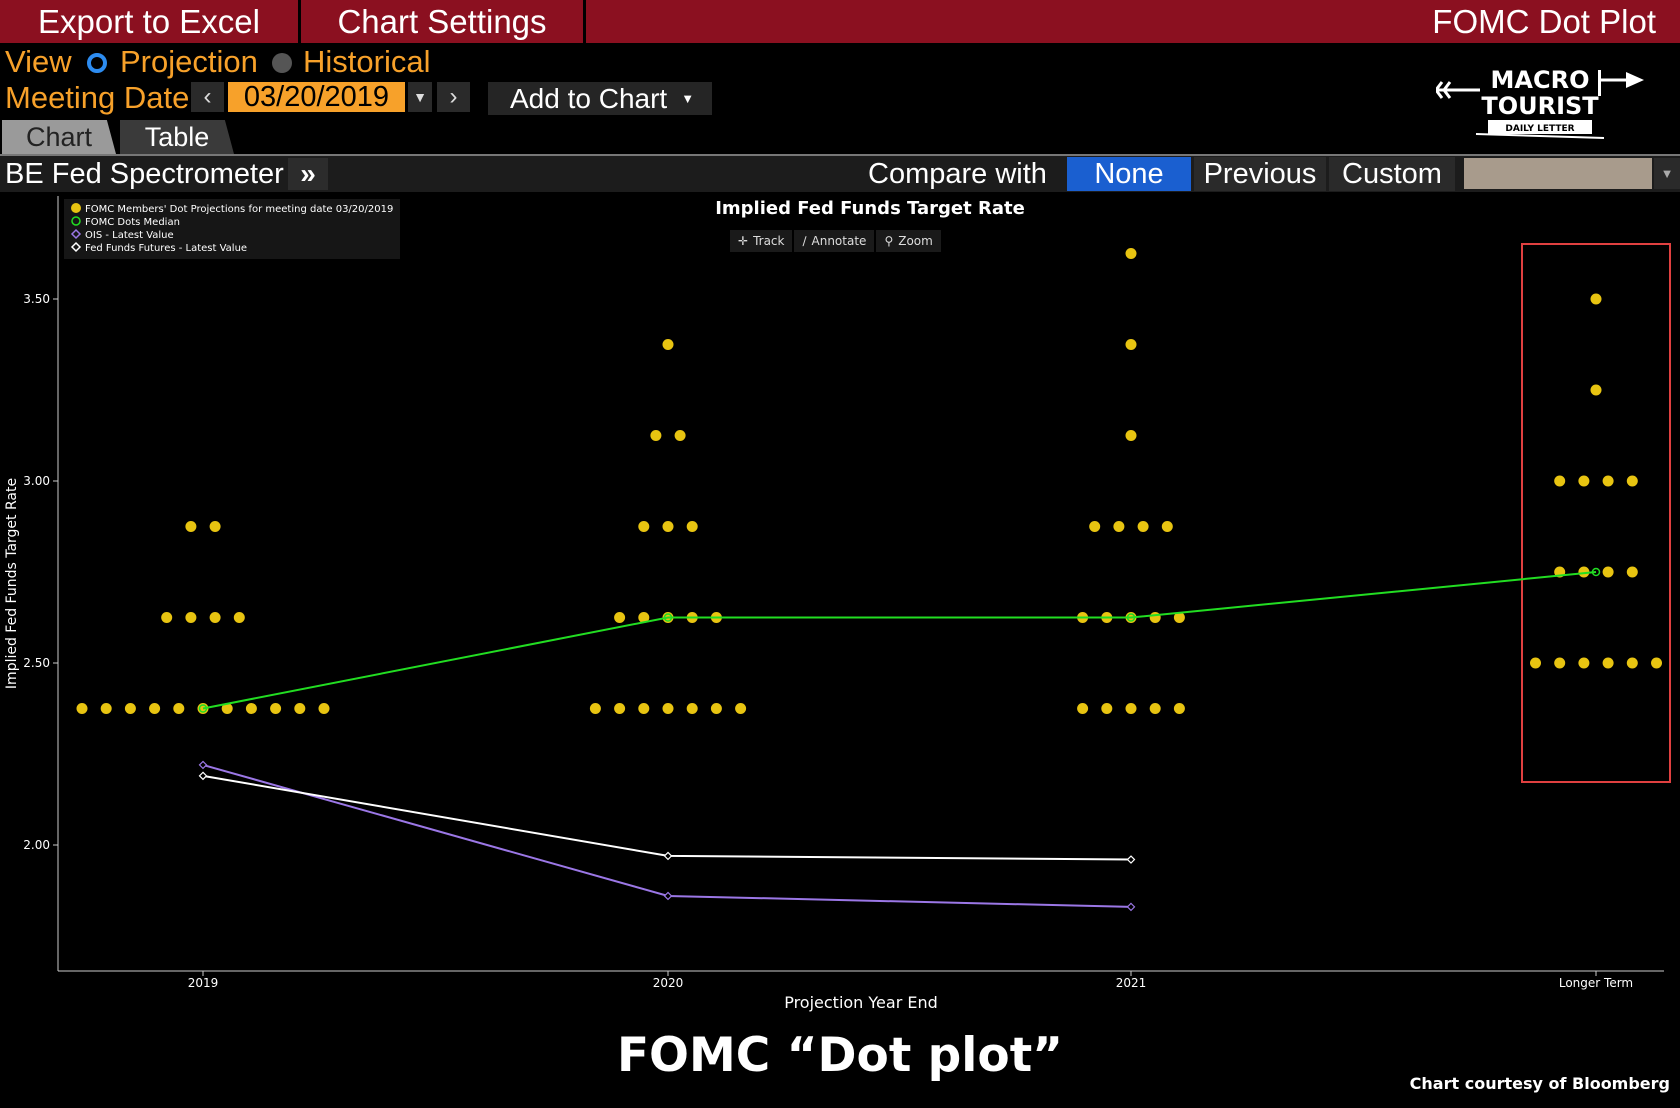  I want to click on historical-radio, so click(282, 63).